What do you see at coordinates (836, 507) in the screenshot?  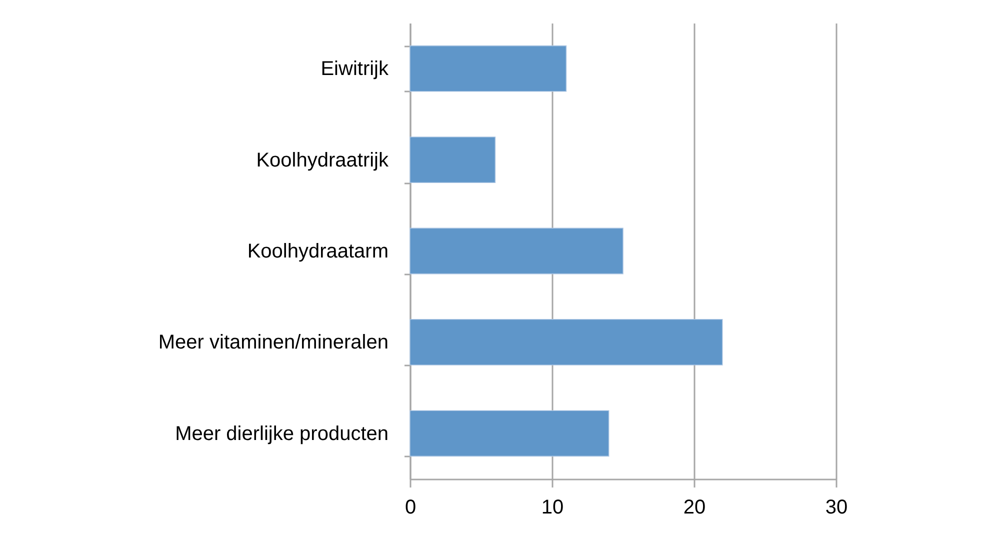 I see `x-tick-label: 30` at bounding box center [836, 507].